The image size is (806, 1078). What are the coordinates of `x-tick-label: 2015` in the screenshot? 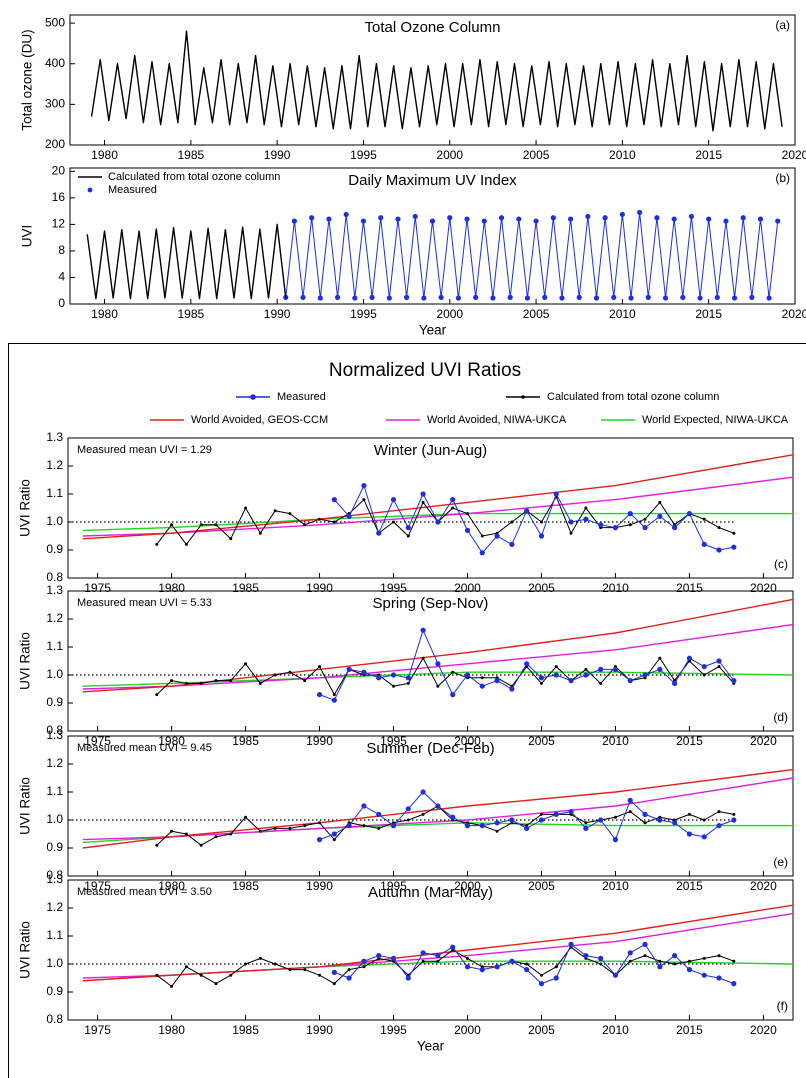 It's located at (689, 1030).